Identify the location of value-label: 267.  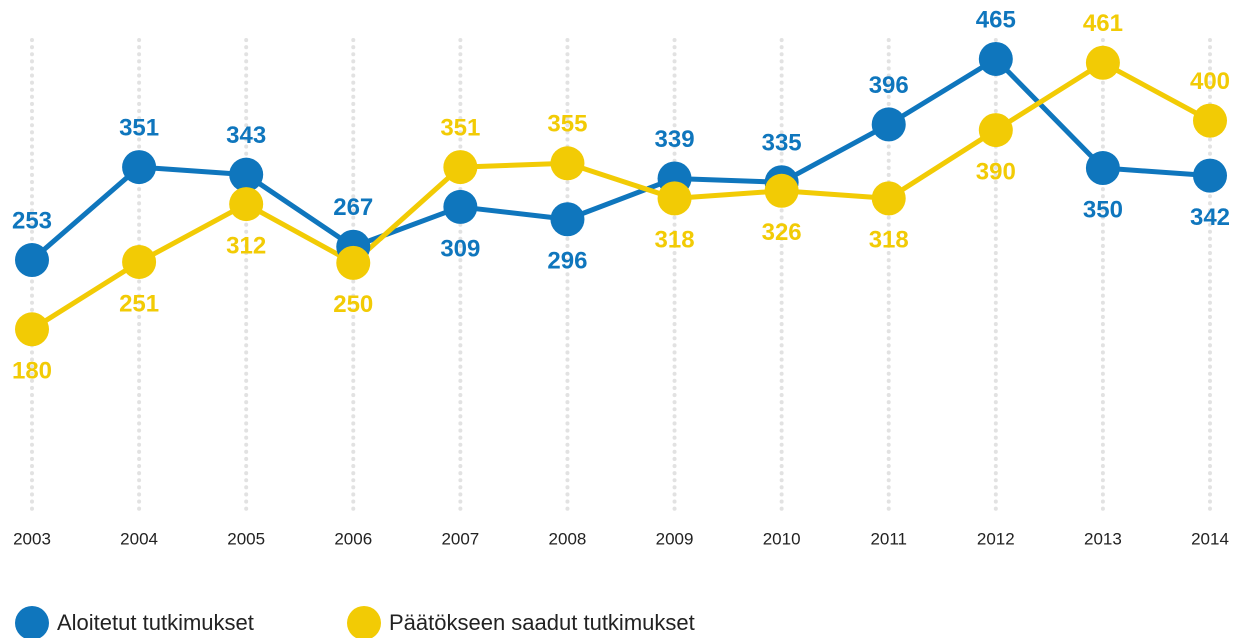
(353, 207).